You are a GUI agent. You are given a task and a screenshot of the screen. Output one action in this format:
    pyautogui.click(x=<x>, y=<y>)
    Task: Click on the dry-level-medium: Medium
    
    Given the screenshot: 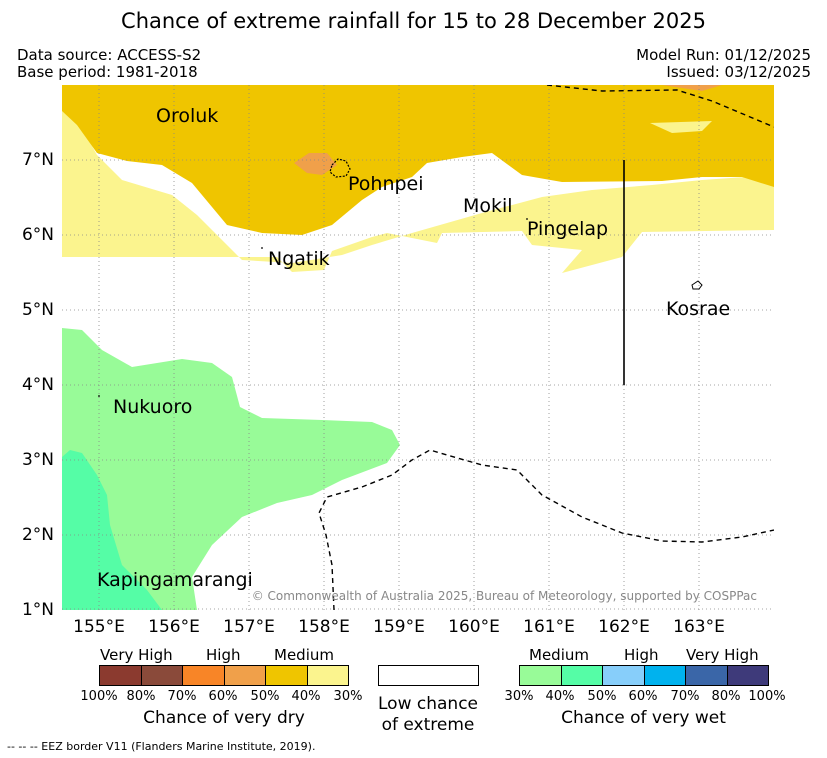 What is the action you would take?
    pyautogui.click(x=304, y=655)
    